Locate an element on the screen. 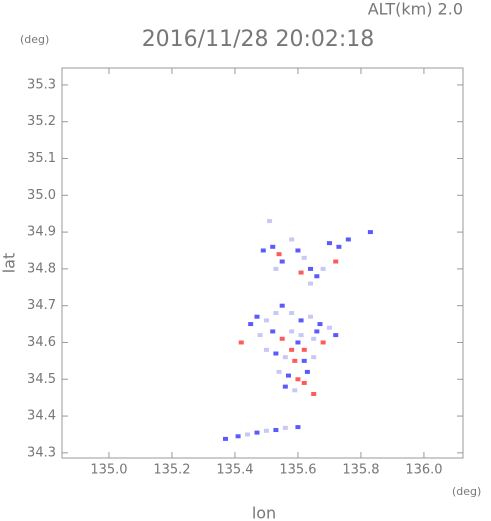 The width and height of the screenshot is (491, 521). y-tick-label: 34.3 is located at coordinates (41, 452).